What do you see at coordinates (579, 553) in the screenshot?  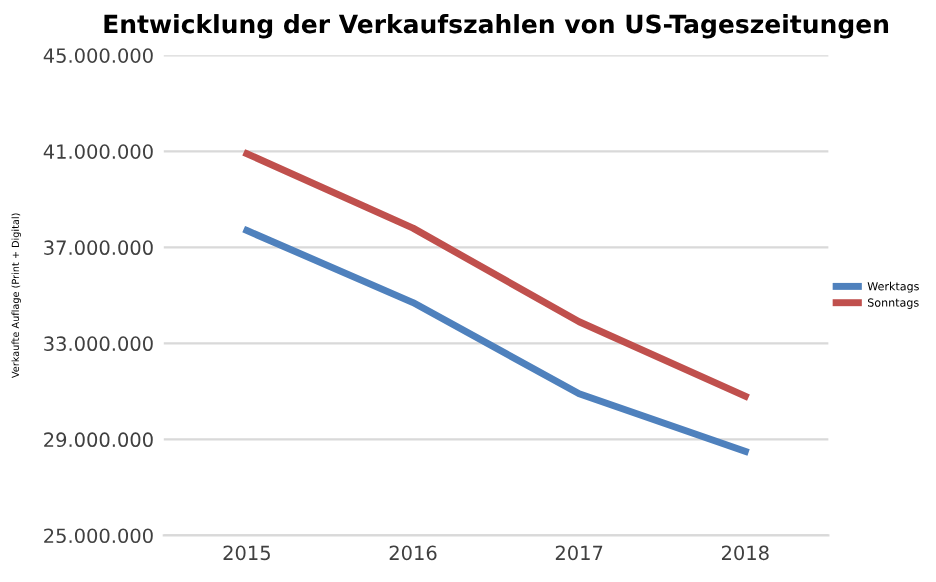 I see `x-tick-label: 2017` at bounding box center [579, 553].